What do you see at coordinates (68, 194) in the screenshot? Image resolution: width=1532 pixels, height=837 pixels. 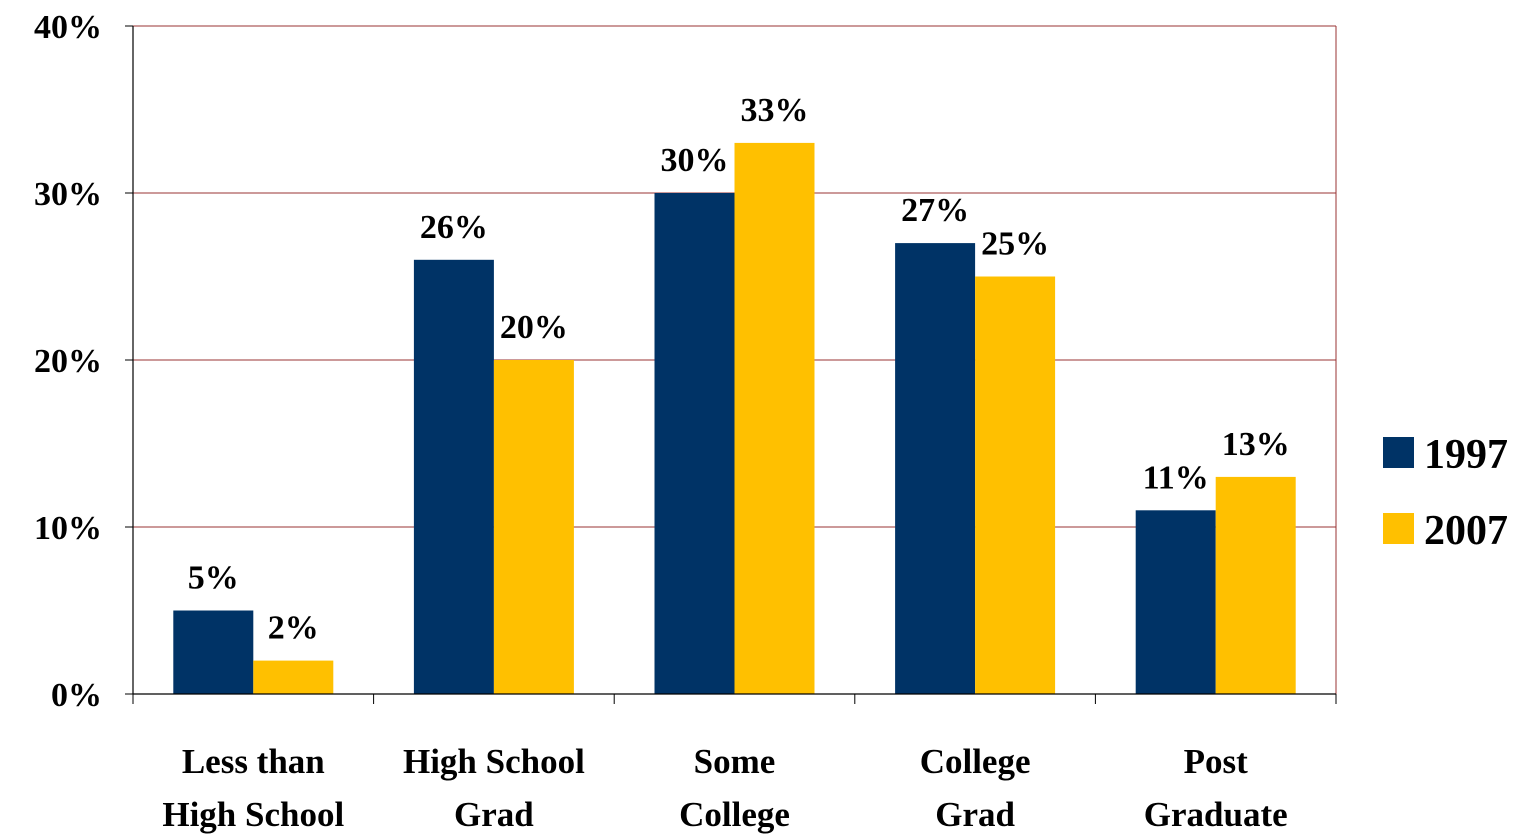 I see `y-tick-label: 30%` at bounding box center [68, 194].